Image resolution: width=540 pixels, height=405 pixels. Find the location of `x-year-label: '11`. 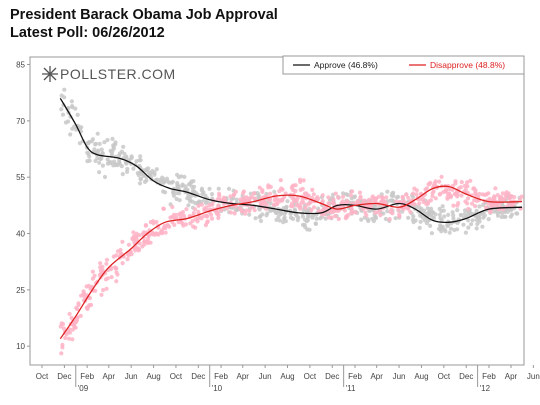

x-year-label: '11 is located at coordinates (351, 388).